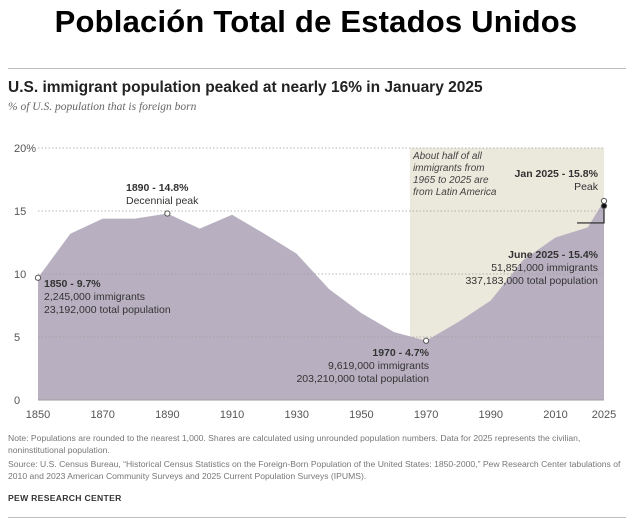  Describe the element at coordinates (362, 379) in the screenshot. I see `annotation-1970-line2: 203,210,000 total population` at that location.